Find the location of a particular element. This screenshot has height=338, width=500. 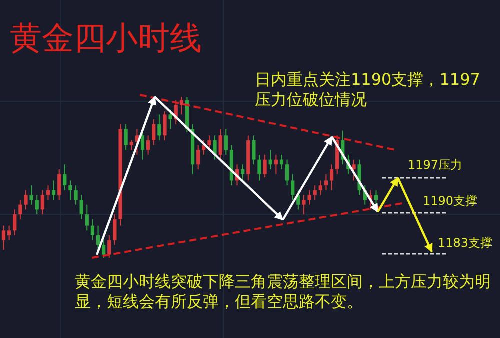

annotation: 日内重点关注1190支撑，1197压力位破位情况 is located at coordinates (368, 90).